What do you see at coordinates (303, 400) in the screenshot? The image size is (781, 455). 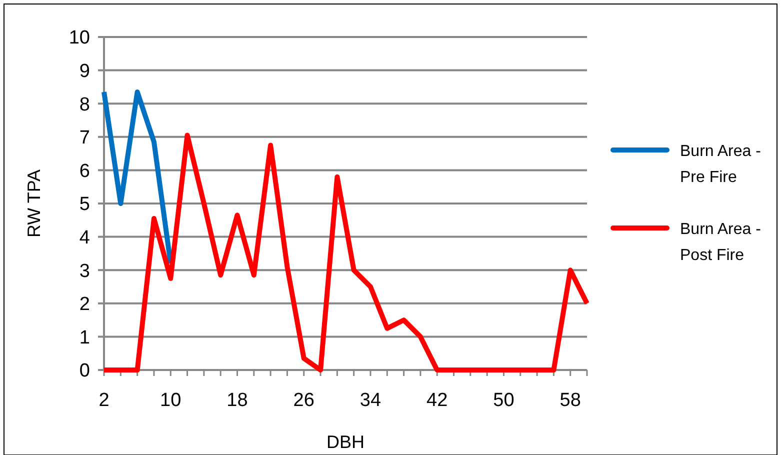 I see `x-tick-label: 26` at bounding box center [303, 400].